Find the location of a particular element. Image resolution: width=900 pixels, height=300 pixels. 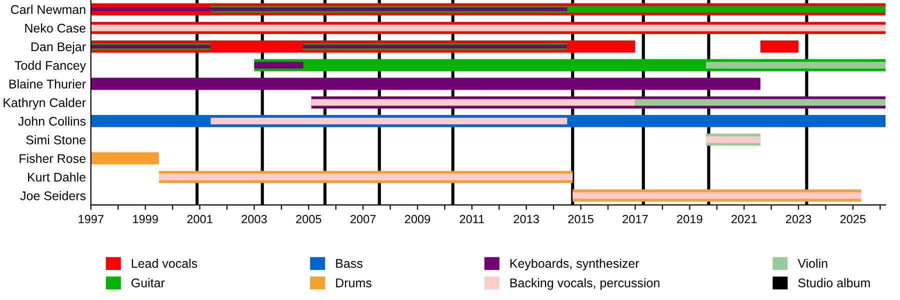

legend-label: Bass is located at coordinates (349, 263).